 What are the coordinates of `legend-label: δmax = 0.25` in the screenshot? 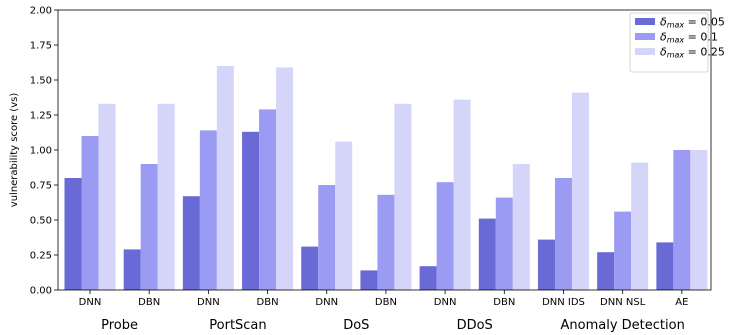 It's located at (692, 53).